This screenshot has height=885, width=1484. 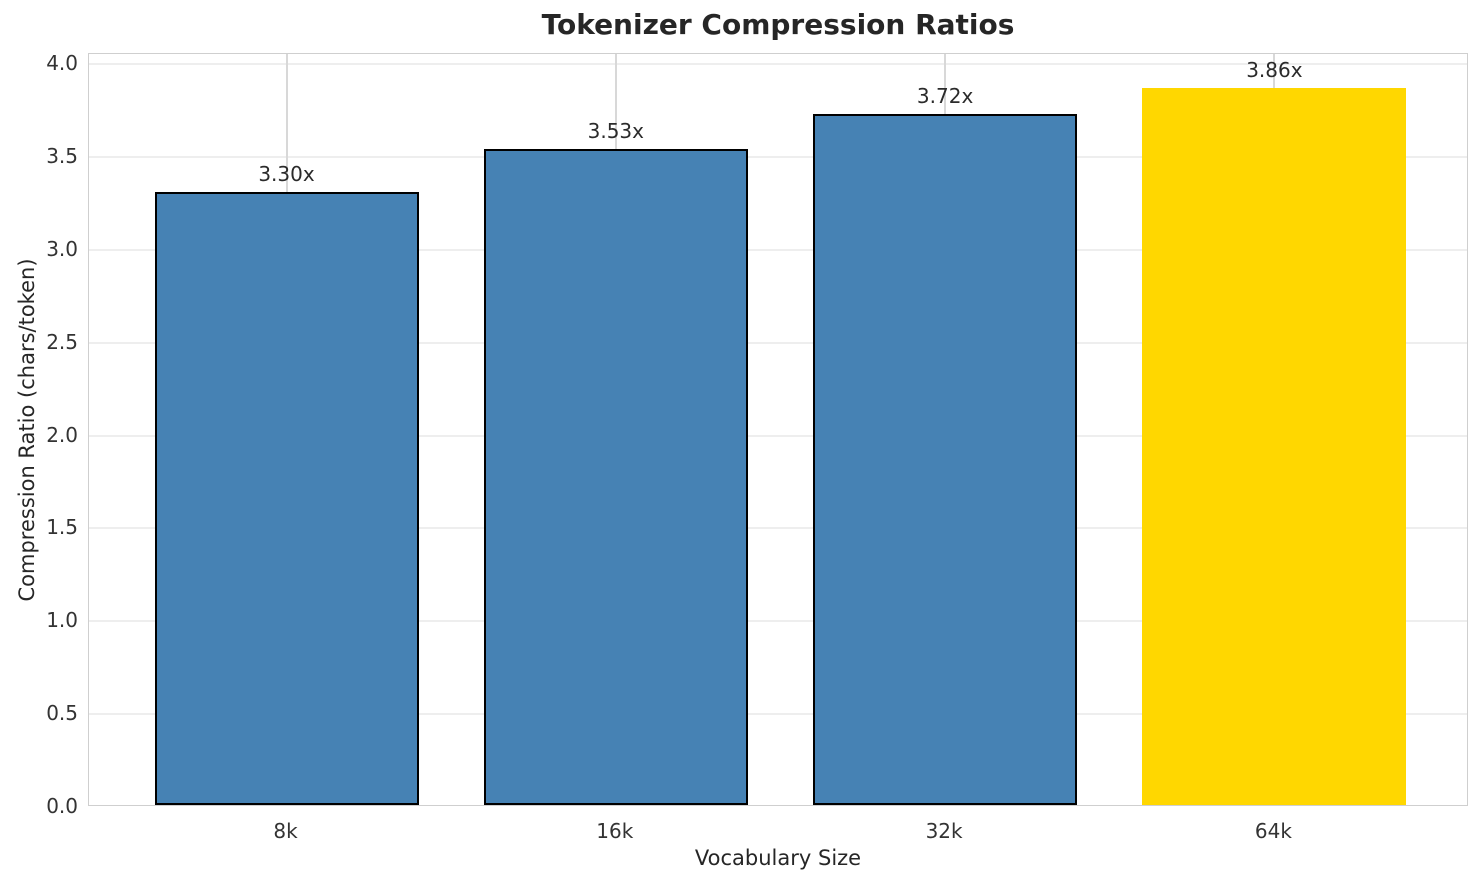 I want to click on bar-value-label: 3.72x, so click(x=945, y=96).